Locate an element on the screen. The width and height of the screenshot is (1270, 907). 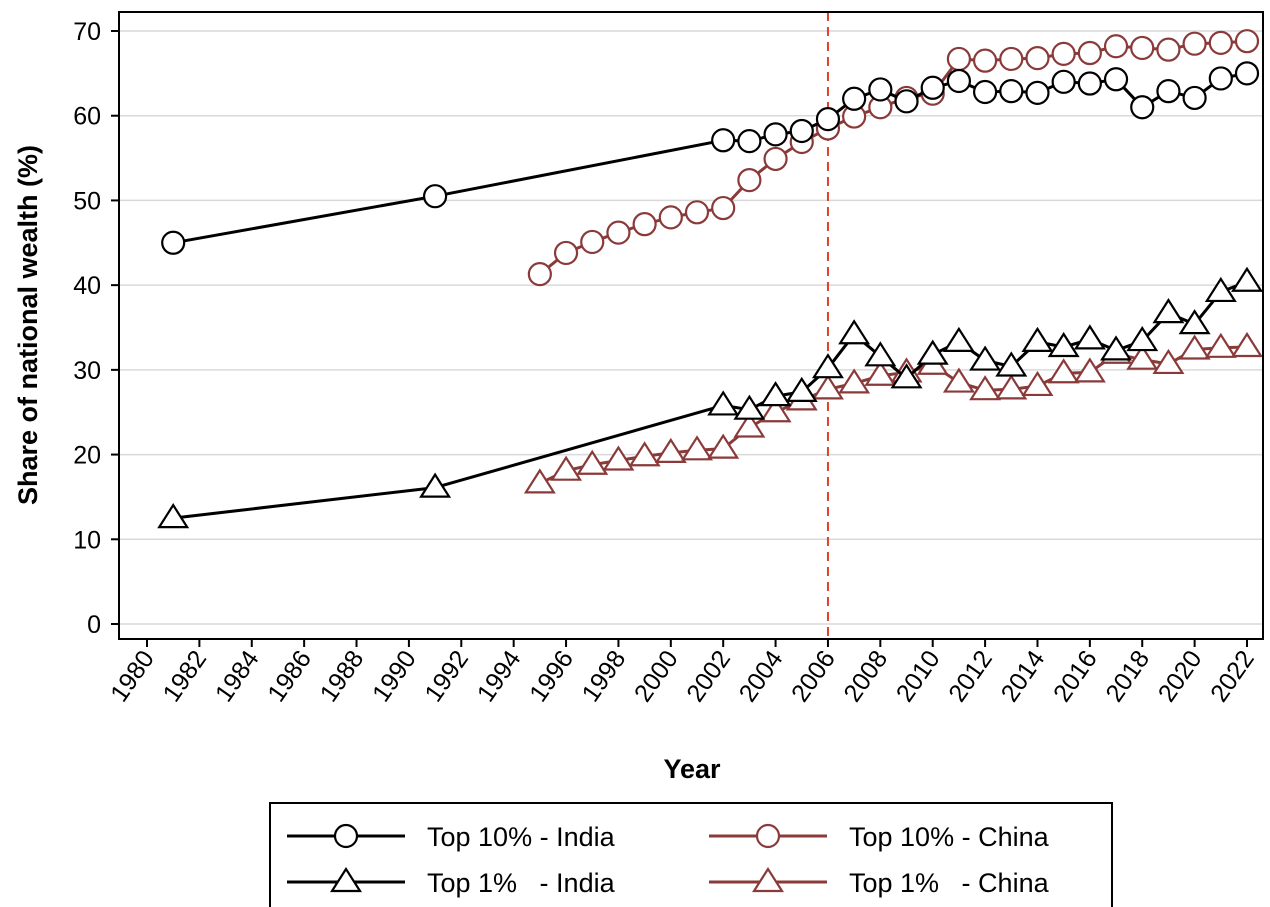
y-tick-label: 30 is located at coordinates (87, 371).